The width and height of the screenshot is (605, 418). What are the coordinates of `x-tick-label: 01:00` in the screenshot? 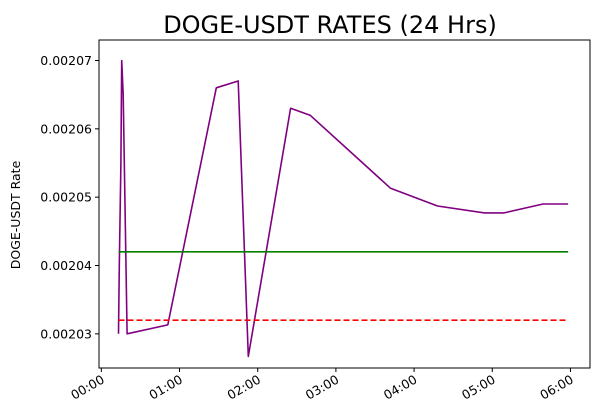 It's located at (165, 387).